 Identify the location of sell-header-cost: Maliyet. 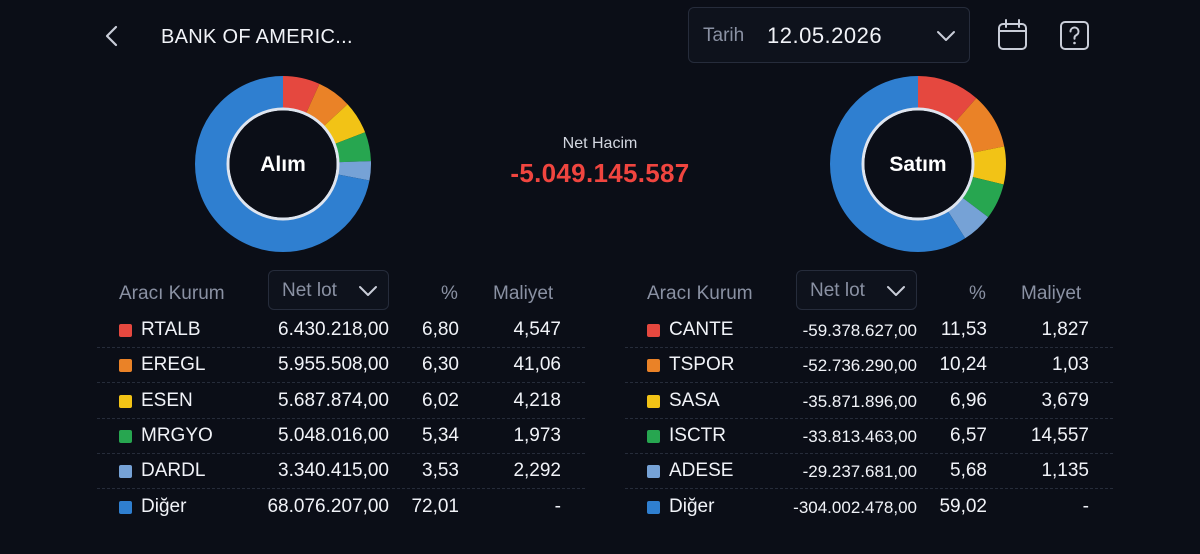
(1051, 293).